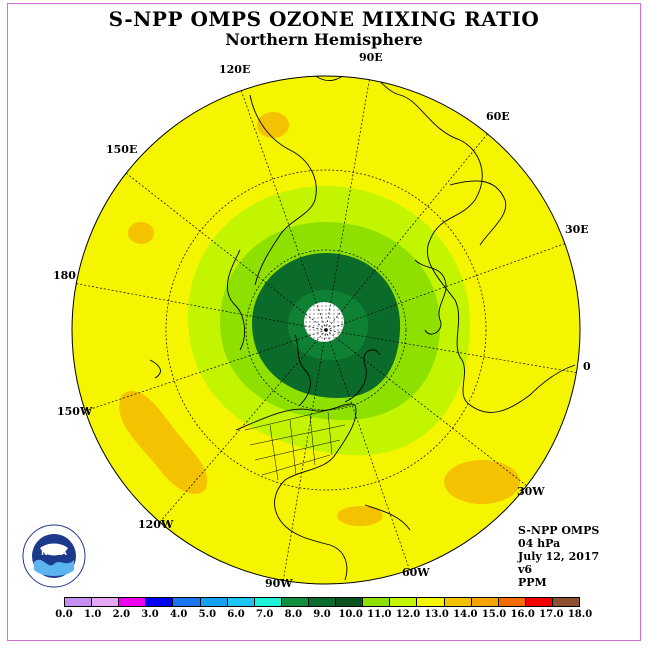 Image resolution: width=648 pixels, height=648 pixels. What do you see at coordinates (293, 614) in the screenshot?
I see `colorbar-tick-label: 8.0` at bounding box center [293, 614].